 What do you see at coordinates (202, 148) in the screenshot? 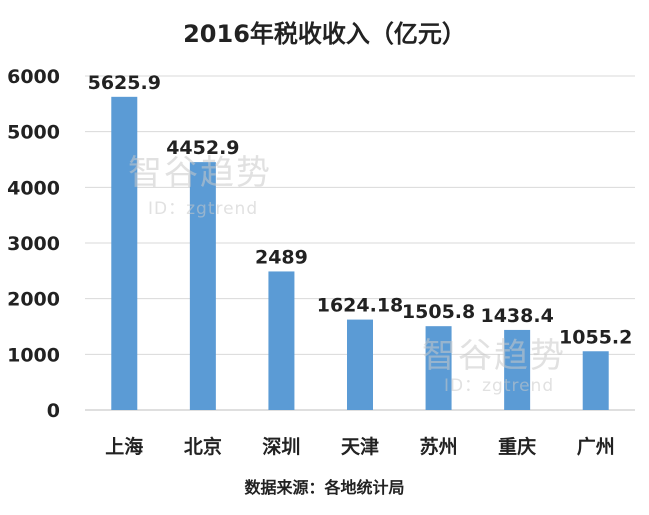
I see `data-label: 4452.9` at bounding box center [202, 148].